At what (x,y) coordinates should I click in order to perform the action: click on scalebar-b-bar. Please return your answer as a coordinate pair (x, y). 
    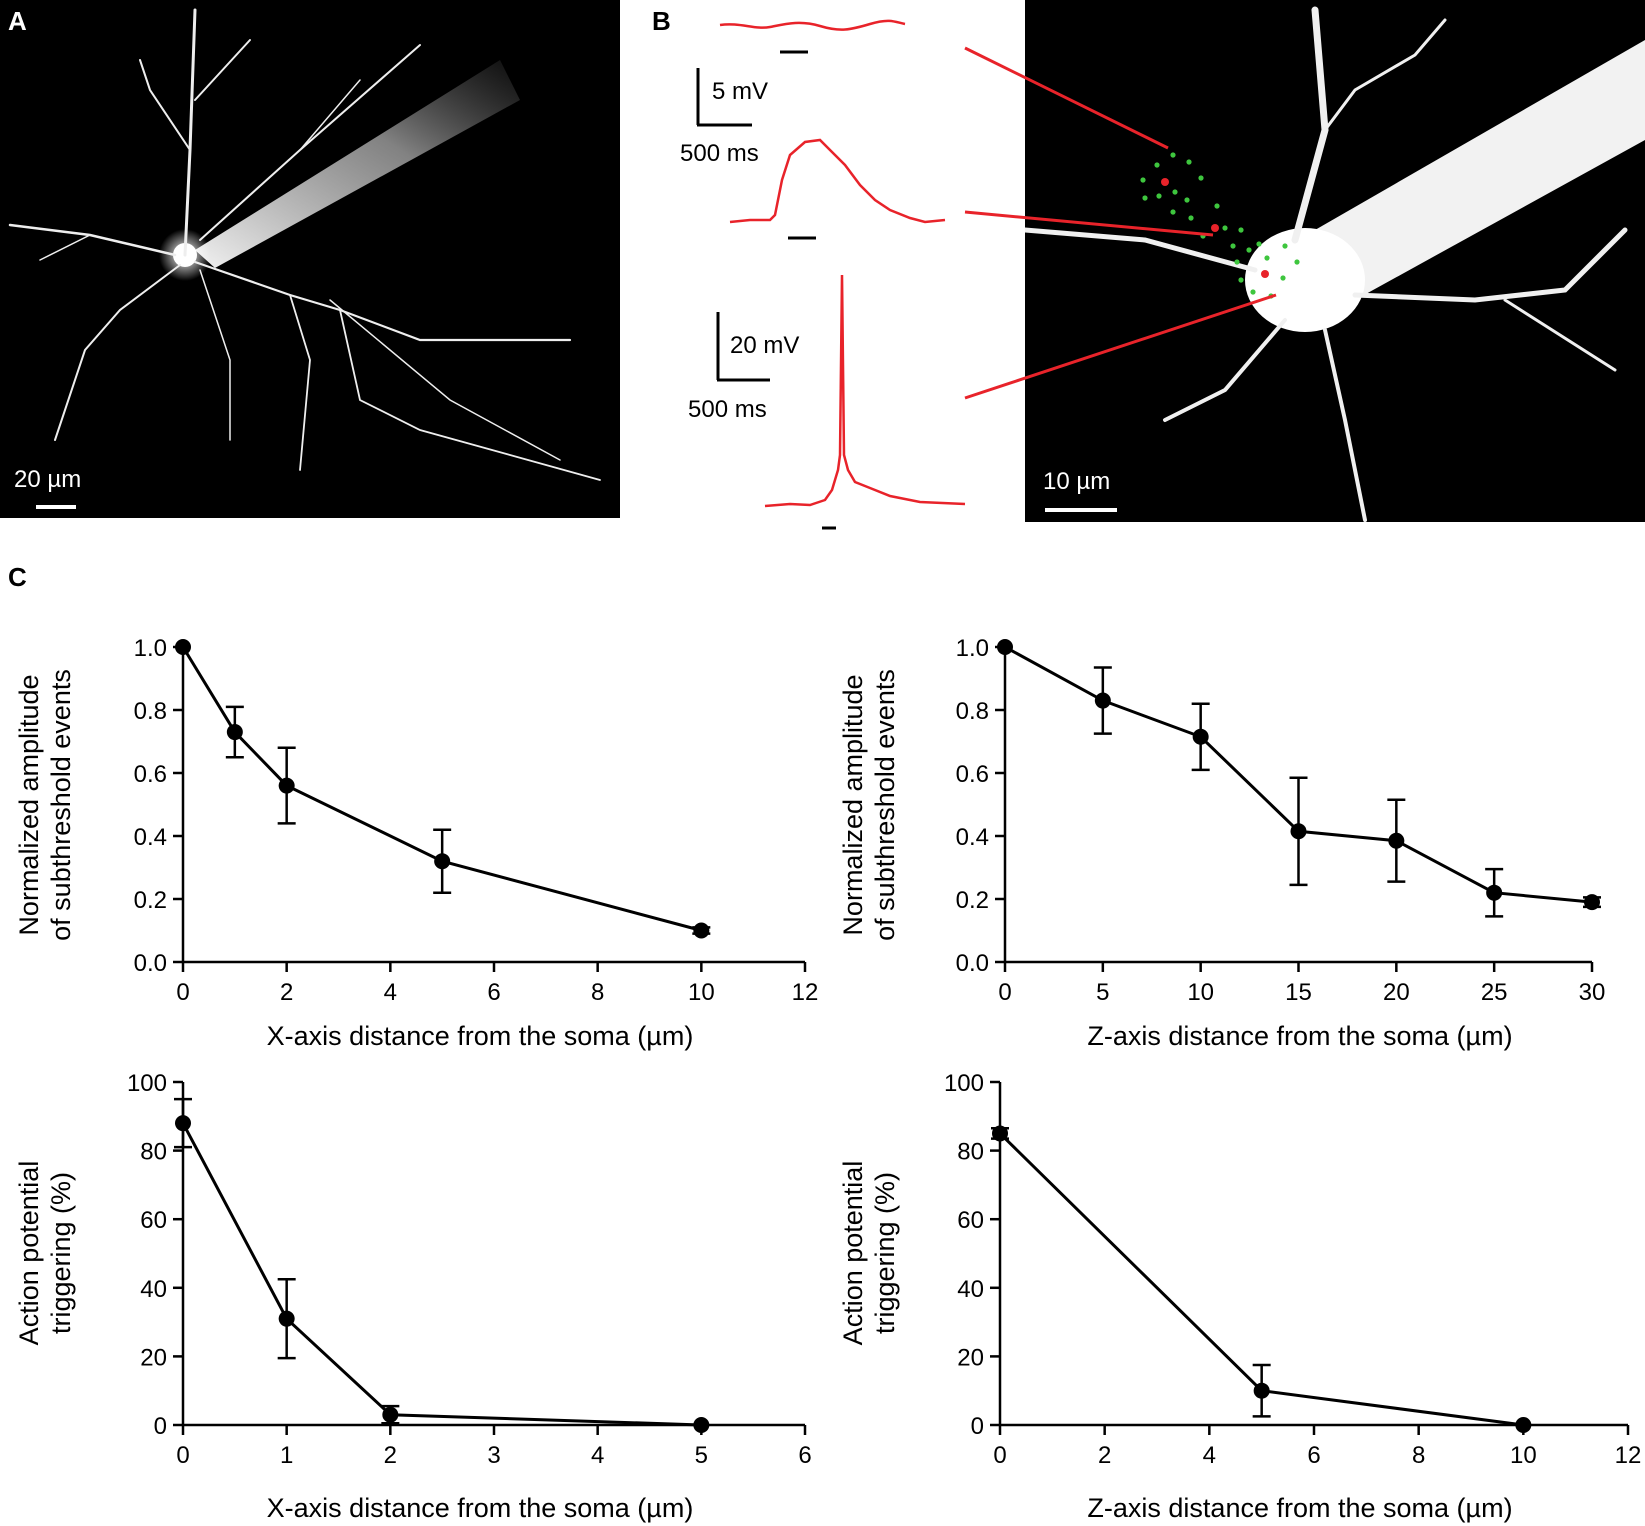
    Looking at the image, I should click on (1081, 510).